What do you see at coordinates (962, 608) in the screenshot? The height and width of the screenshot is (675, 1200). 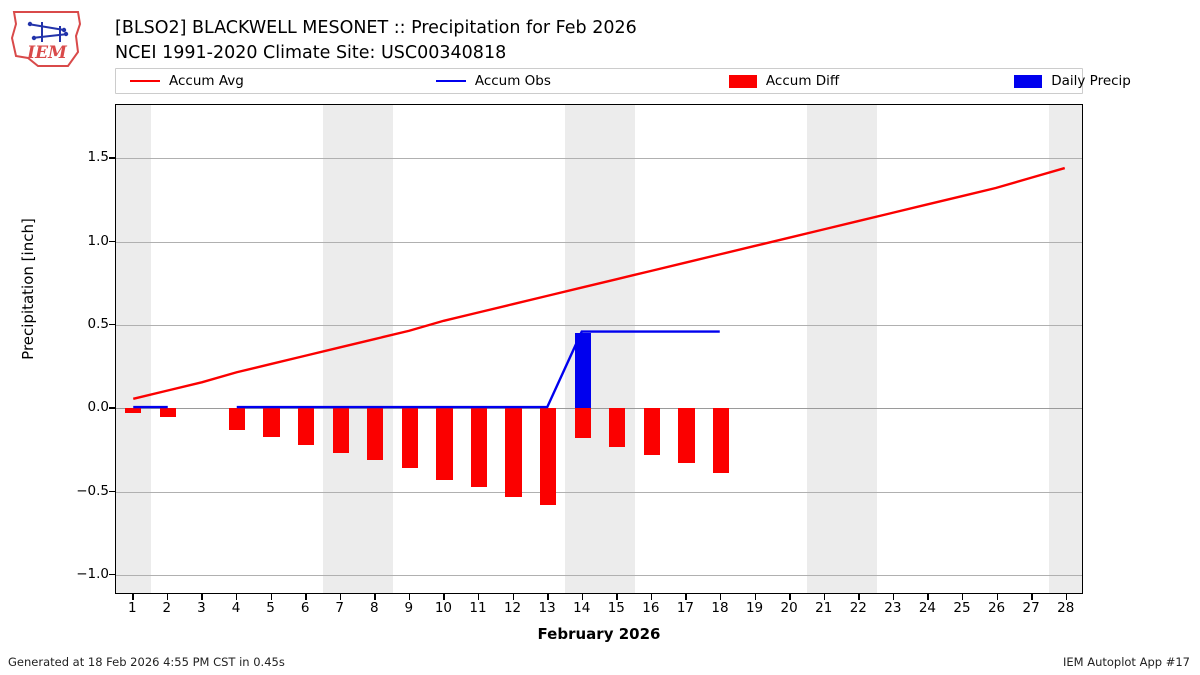 I see `x-tick-label: 25` at bounding box center [962, 608].